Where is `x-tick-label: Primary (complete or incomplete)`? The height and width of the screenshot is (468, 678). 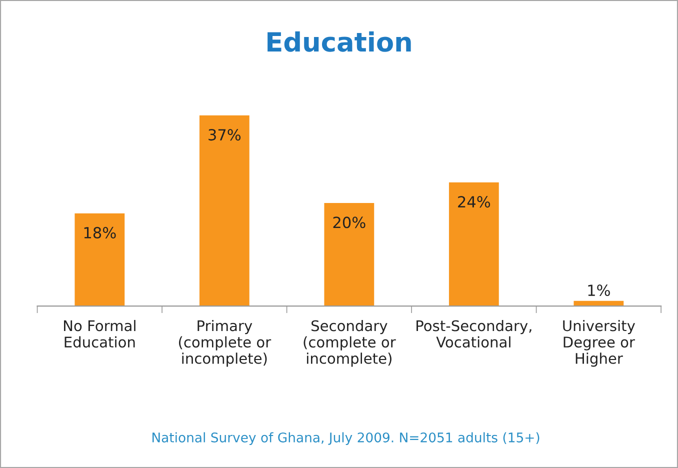 x-tick-label: Primary (complete or incomplete) is located at coordinates (225, 343).